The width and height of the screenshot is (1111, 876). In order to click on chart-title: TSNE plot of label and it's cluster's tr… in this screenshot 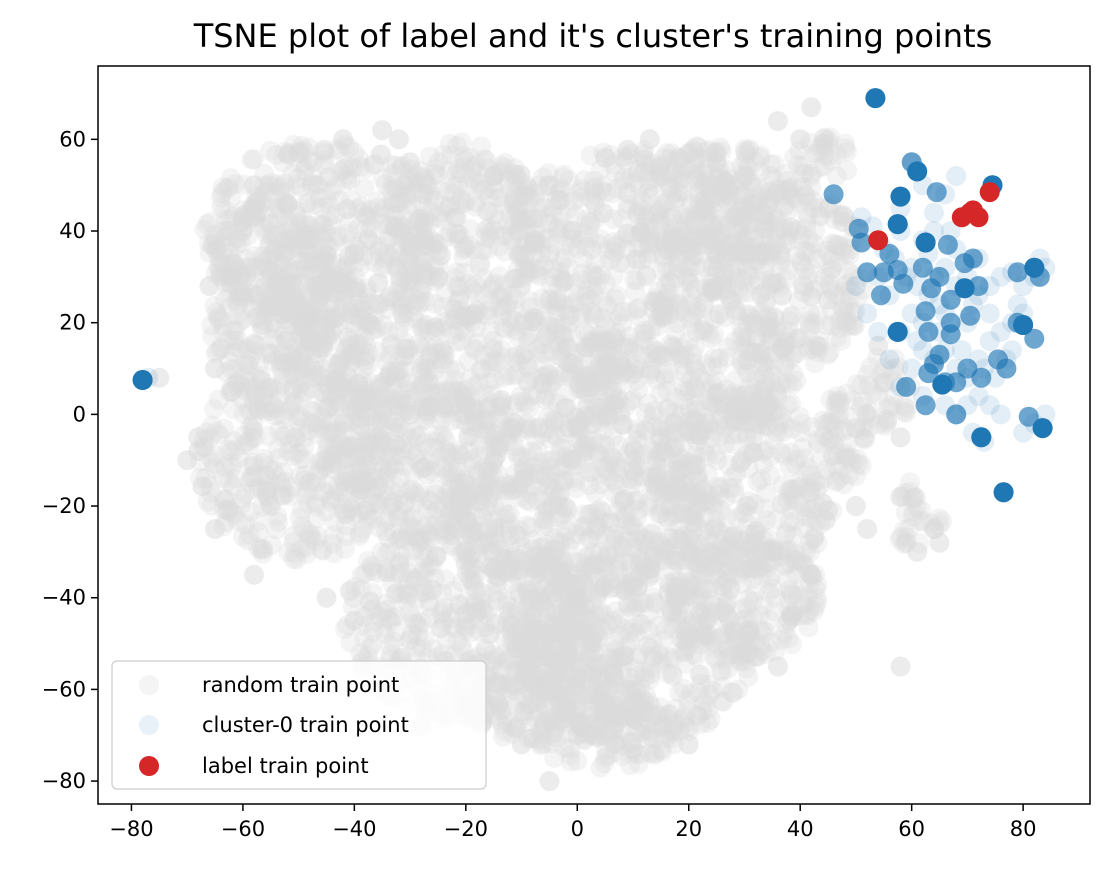, I will do `click(593, 36)`.